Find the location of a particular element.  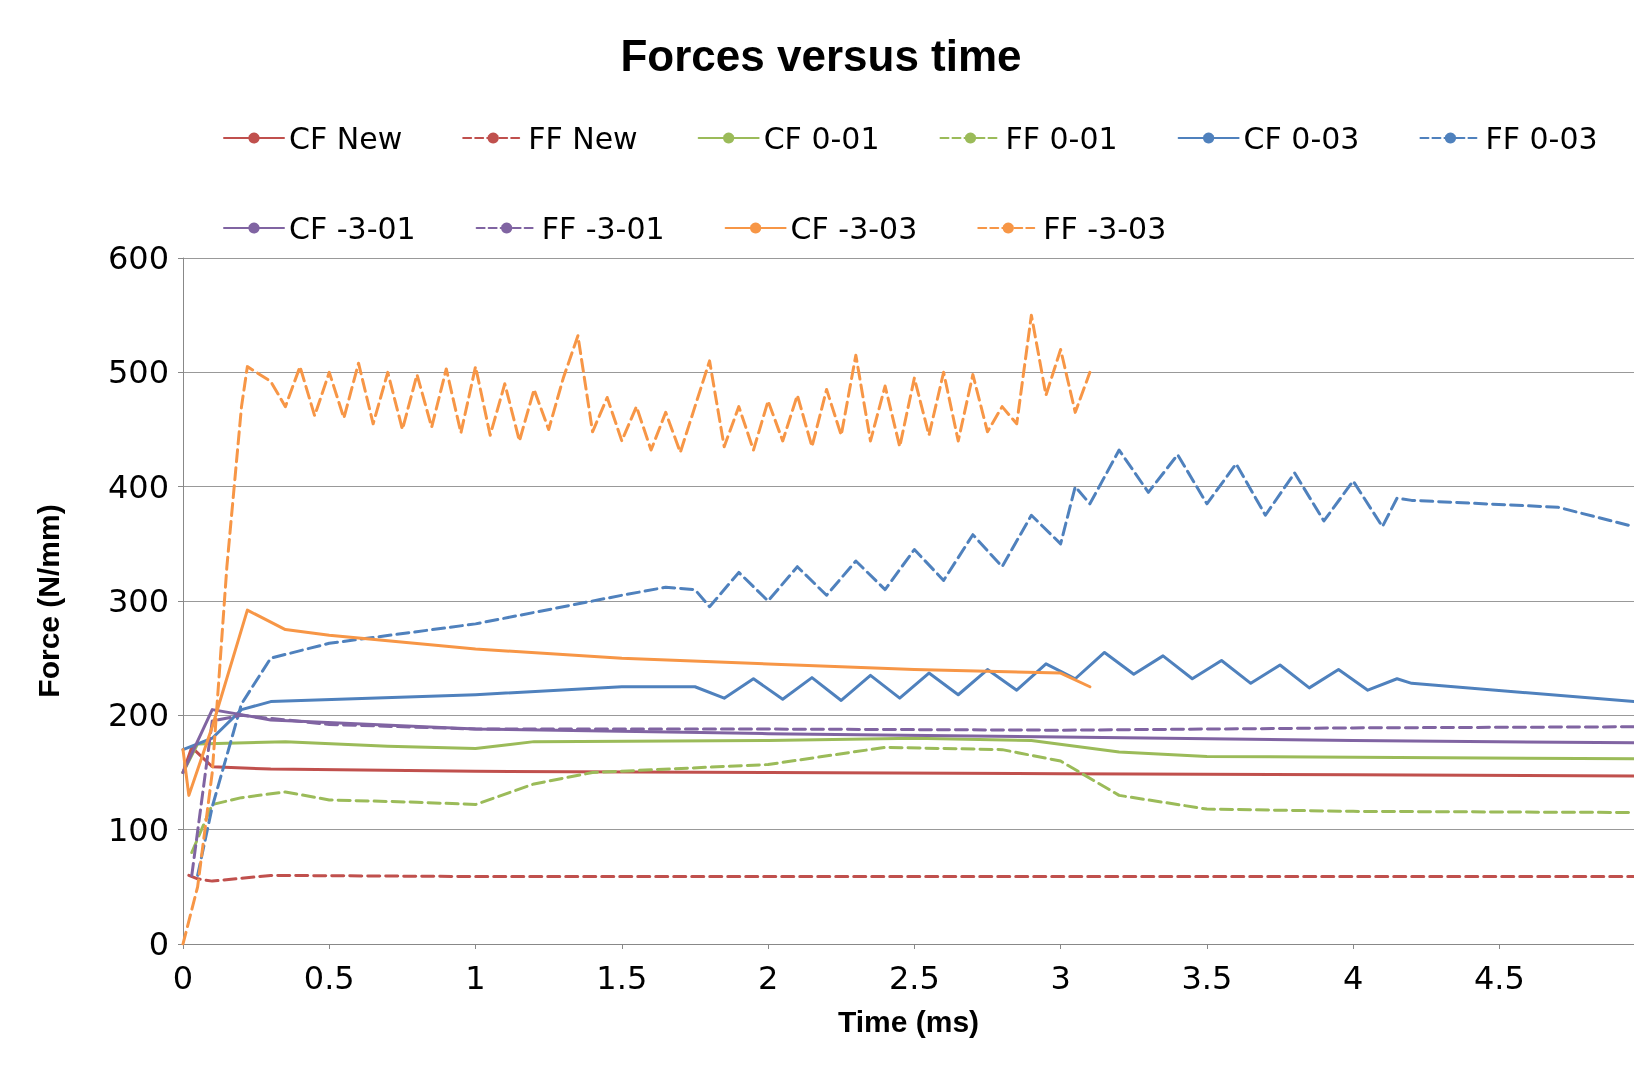

legend-label: FF 0-03 is located at coordinates (1541, 138).